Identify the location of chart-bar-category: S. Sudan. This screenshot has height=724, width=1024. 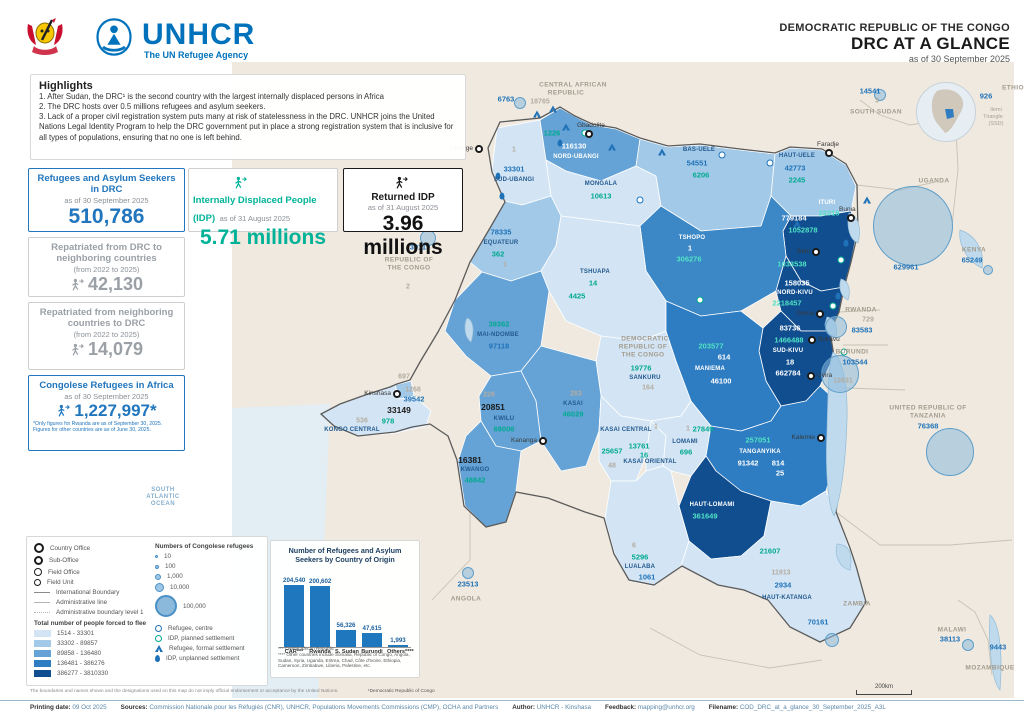
(347, 652).